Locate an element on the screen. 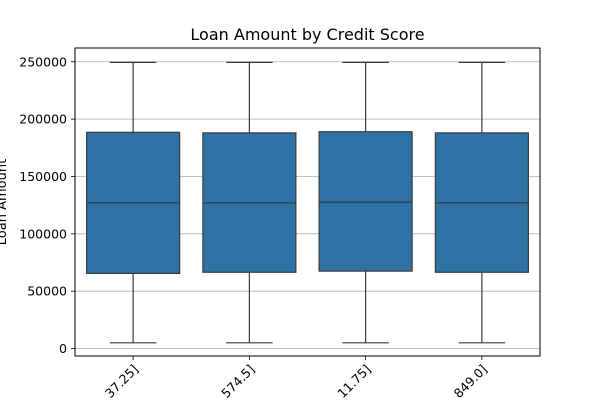 This screenshot has height=400, width=600. y-tick-label-5: 250000 is located at coordinates (43, 61).